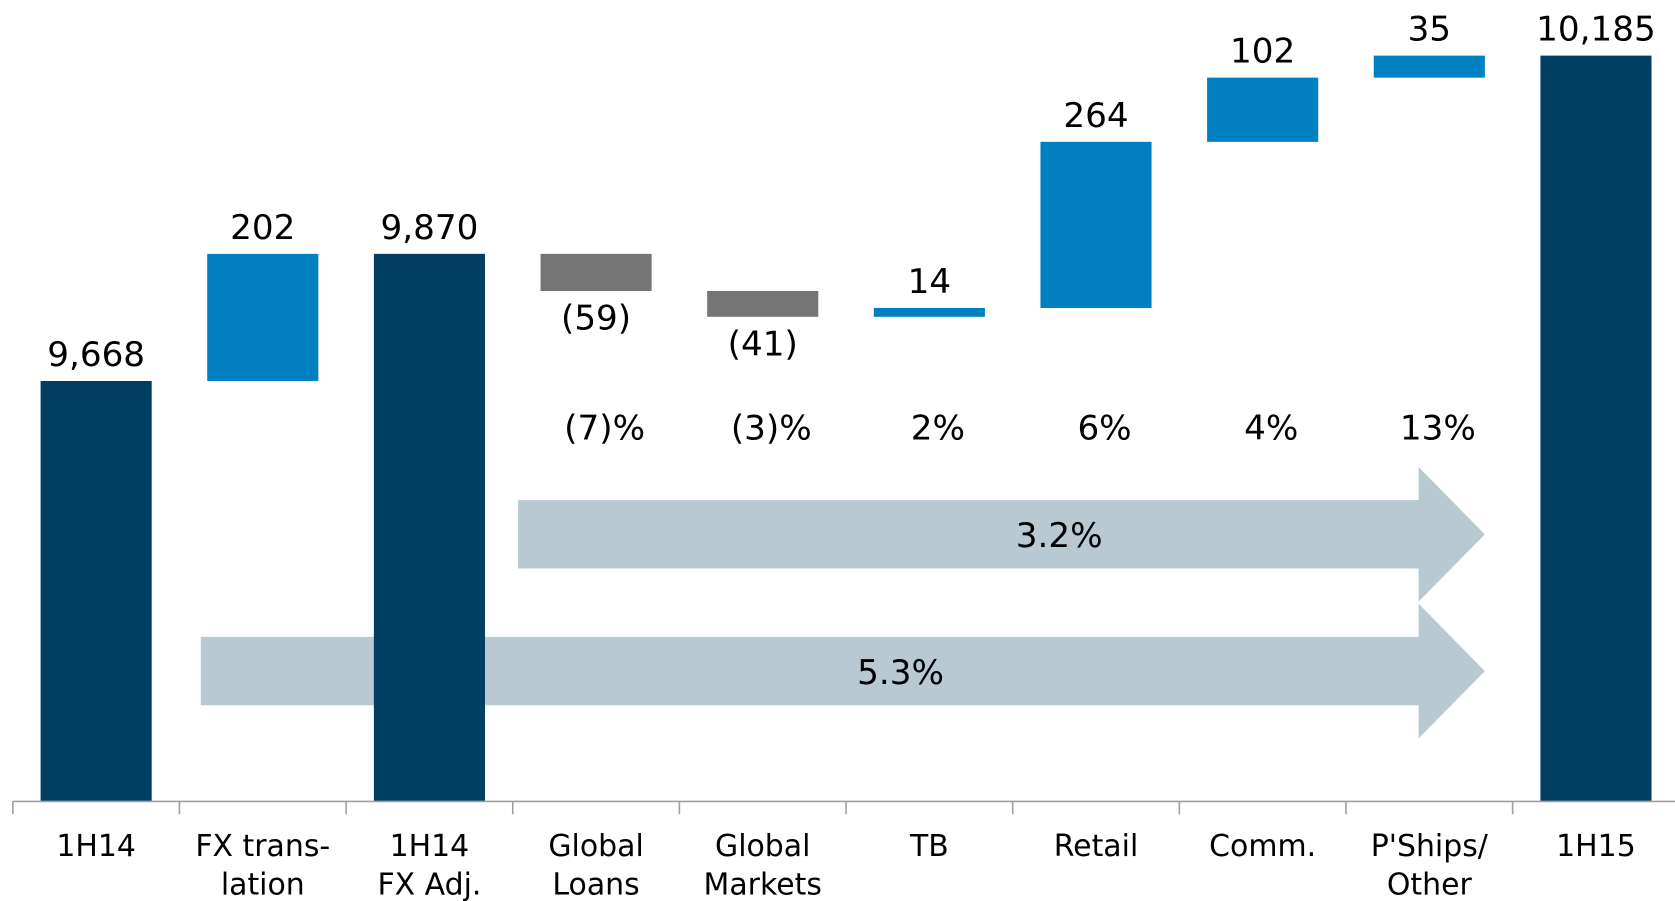 The image size is (1675, 901). Describe the element at coordinates (763, 884) in the screenshot. I see `x-tick-label: Markets` at that location.